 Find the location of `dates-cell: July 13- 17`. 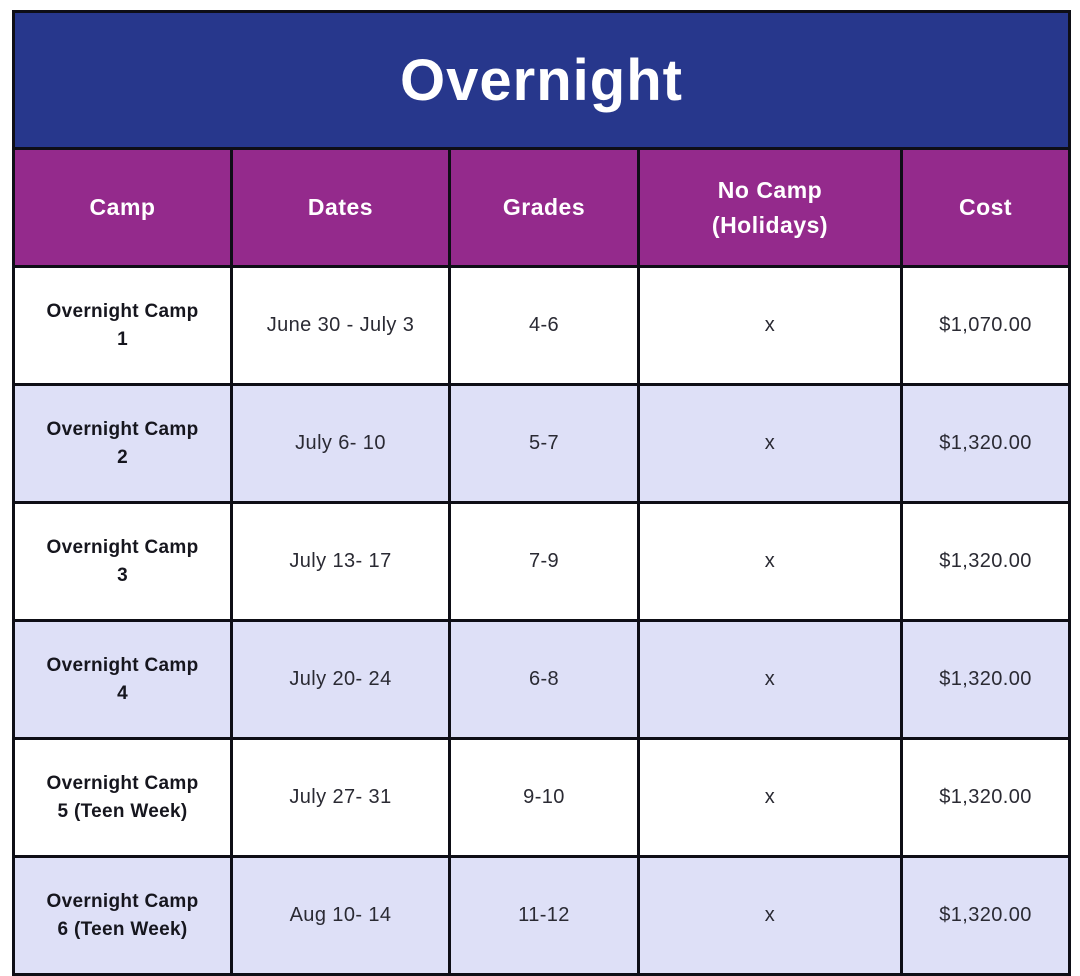

dates-cell: July 13- 17 is located at coordinates (340, 561).